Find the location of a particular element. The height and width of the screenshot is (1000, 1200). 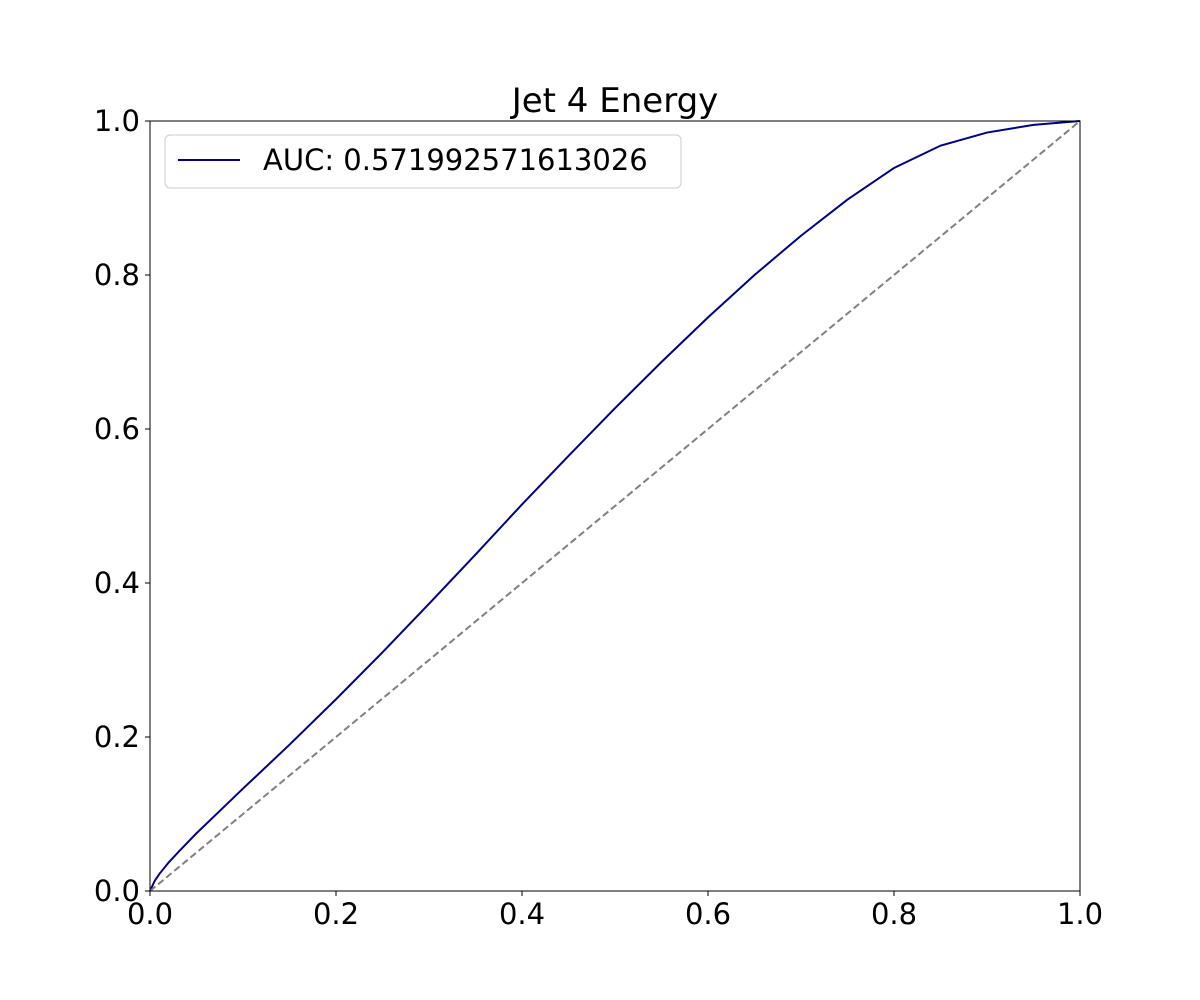

legend: AUC: 0.571992571613026 is located at coordinates (423, 161).